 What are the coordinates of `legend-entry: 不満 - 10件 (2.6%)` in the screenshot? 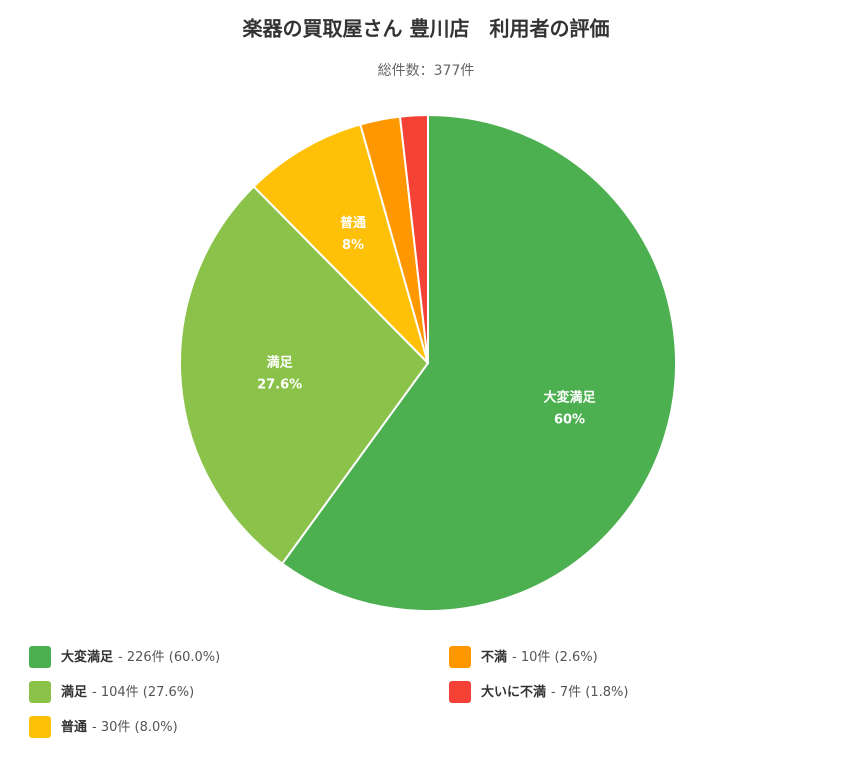 It's located at (539, 657).